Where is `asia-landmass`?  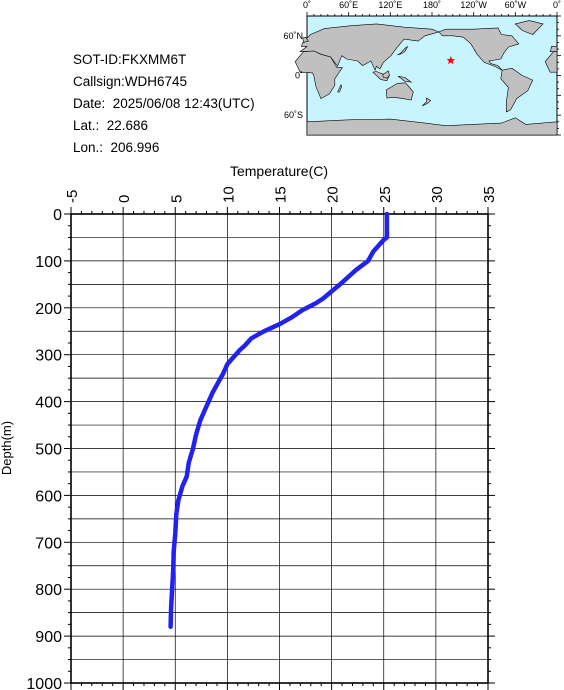 asia-landmass is located at coordinates (369, 47).